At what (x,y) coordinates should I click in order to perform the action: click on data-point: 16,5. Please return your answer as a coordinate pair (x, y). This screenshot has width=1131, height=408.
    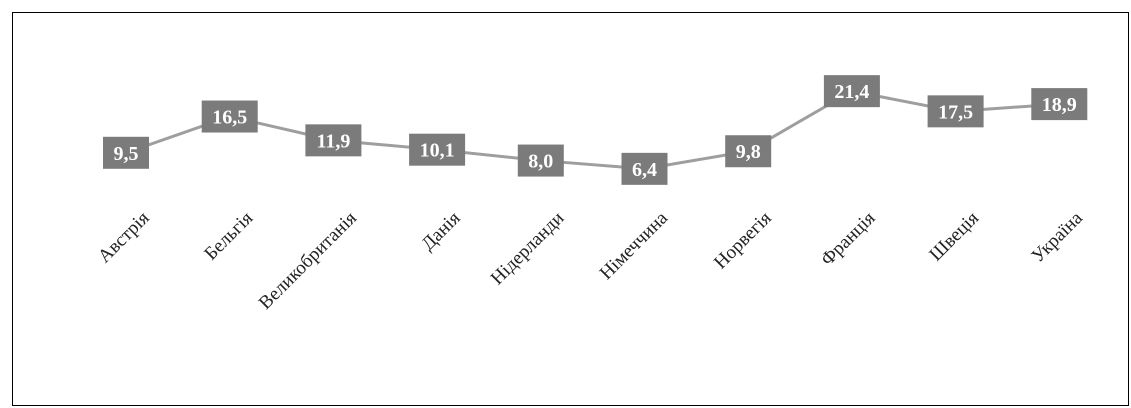
    Looking at the image, I should click on (229, 116).